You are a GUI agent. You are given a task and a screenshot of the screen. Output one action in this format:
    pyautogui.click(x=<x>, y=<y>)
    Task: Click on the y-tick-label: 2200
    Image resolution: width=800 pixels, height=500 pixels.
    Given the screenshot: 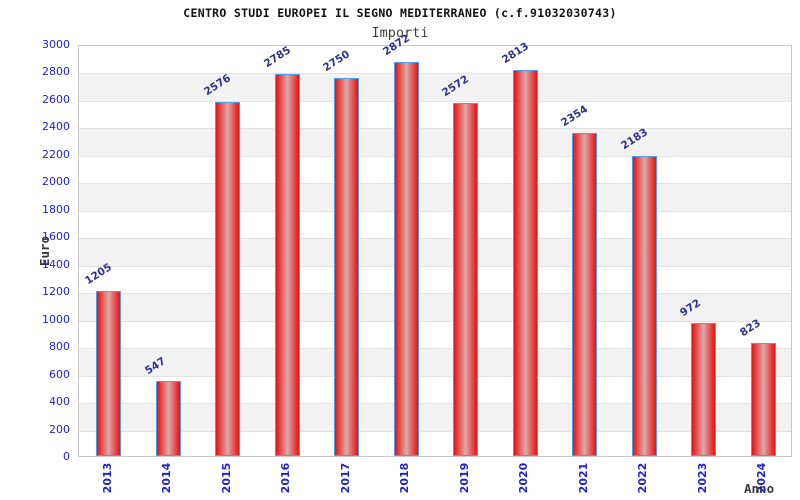 What is the action you would take?
    pyautogui.click(x=56, y=154)
    